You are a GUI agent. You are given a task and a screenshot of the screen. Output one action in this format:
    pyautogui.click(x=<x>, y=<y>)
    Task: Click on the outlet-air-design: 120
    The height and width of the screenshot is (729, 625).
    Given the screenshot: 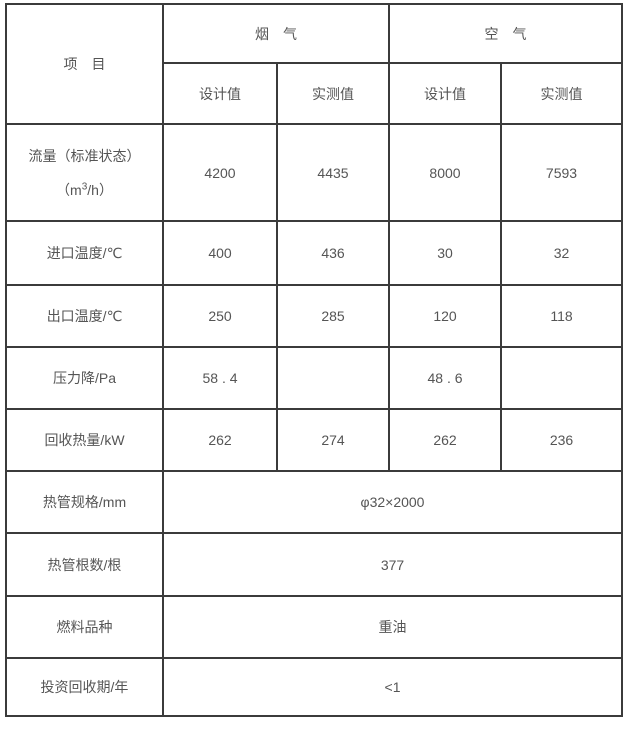 What is the action you would take?
    pyautogui.click(x=445, y=316)
    